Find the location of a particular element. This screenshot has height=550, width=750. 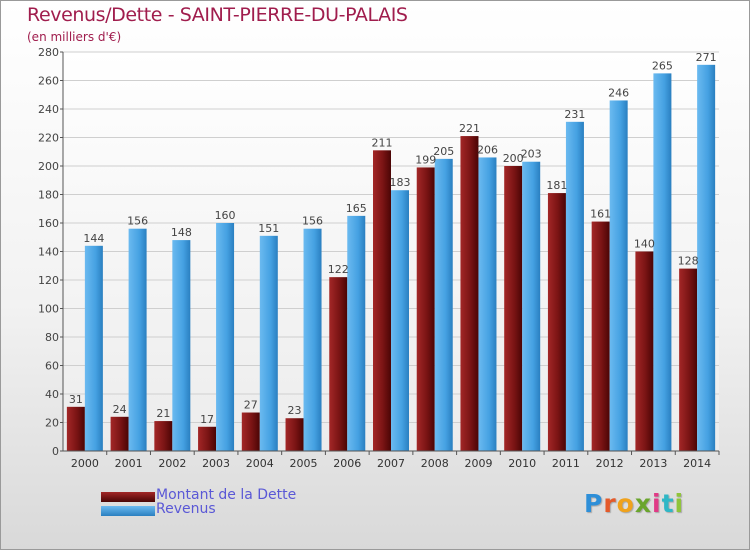

y-tick-label: 180 is located at coordinates (48, 195).